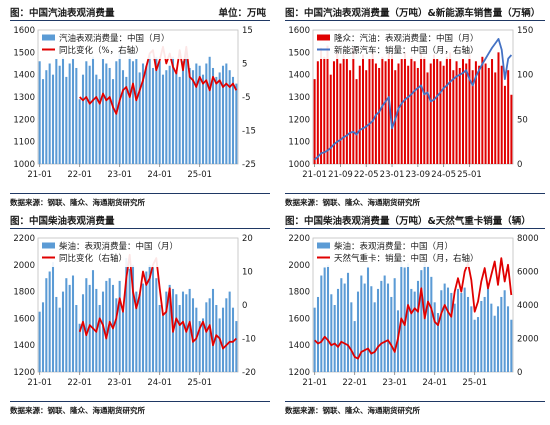  What do you see at coordinates (416, 12) in the screenshot?
I see `panel-title: 图：中国汽油表观消费量（万吨）&新能源车销售量（万辆）` at bounding box center [416, 12].